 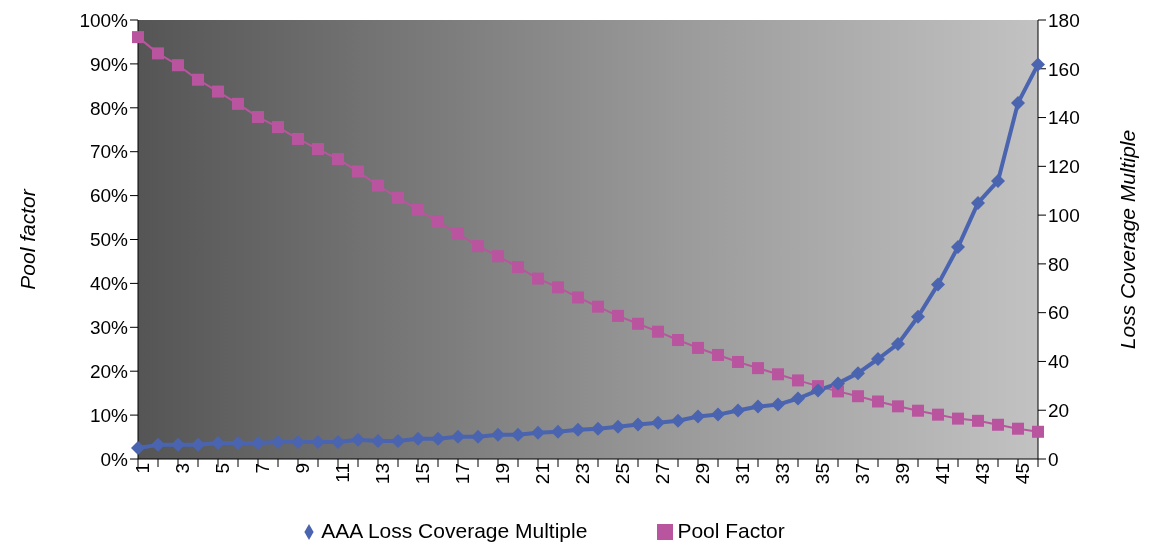 What do you see at coordinates (109, 240) in the screenshot?
I see `y-tick-label: 50%` at bounding box center [109, 240].